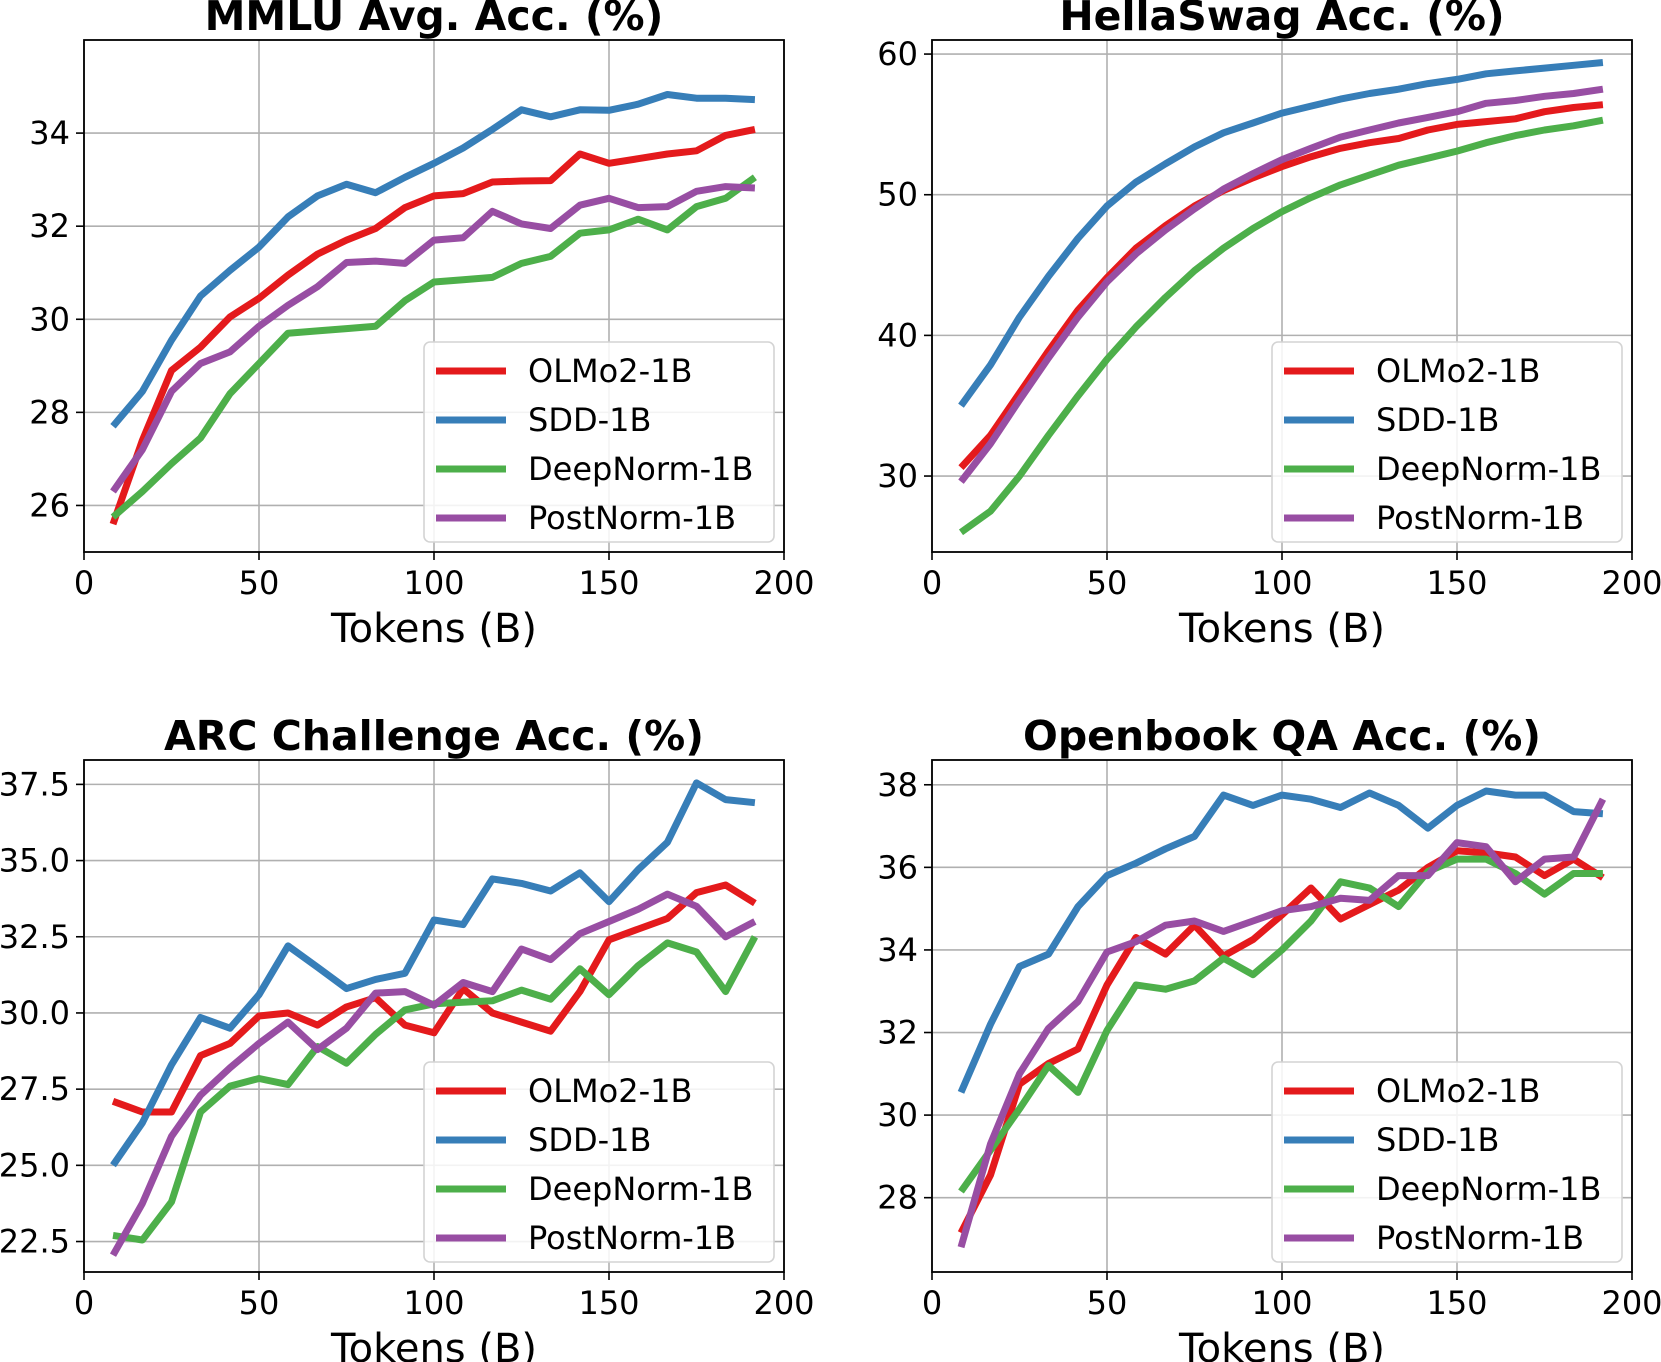 Image resolution: width=1661 pixels, height=1362 pixels. Describe the element at coordinates (35, 861) in the screenshot. I see `y-tick-label: 35.0` at that location.